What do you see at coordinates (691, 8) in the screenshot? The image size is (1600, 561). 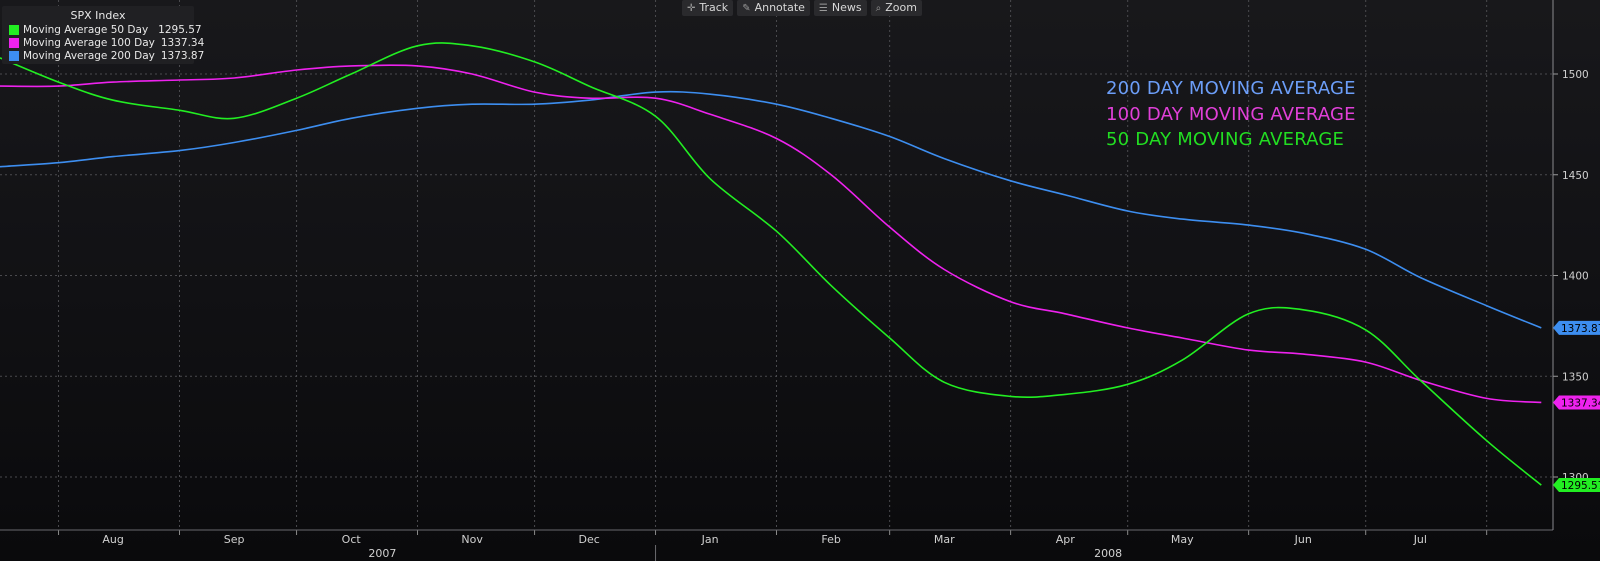 I see `crosshair-icon: ✛` at bounding box center [691, 8].